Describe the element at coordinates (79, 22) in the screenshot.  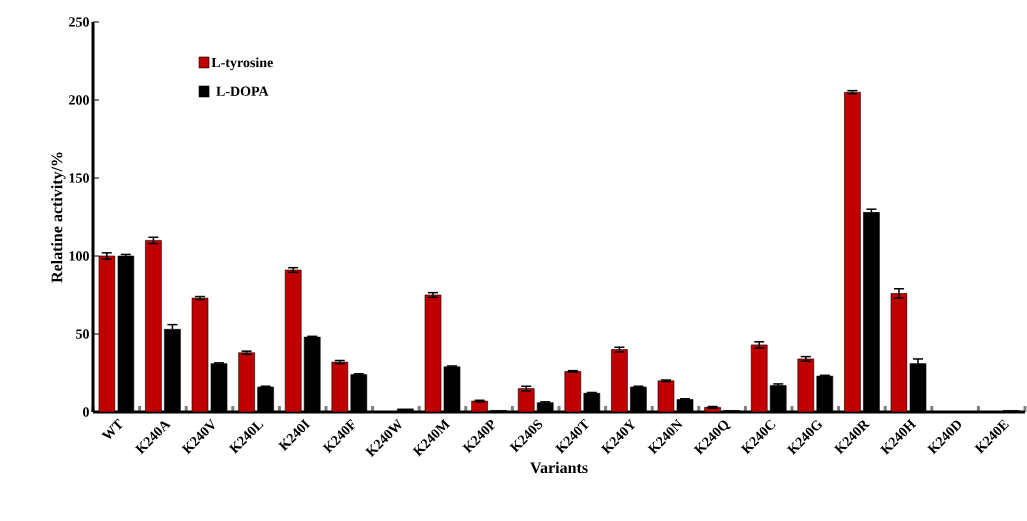
I see `y-tick-label: 250` at that location.